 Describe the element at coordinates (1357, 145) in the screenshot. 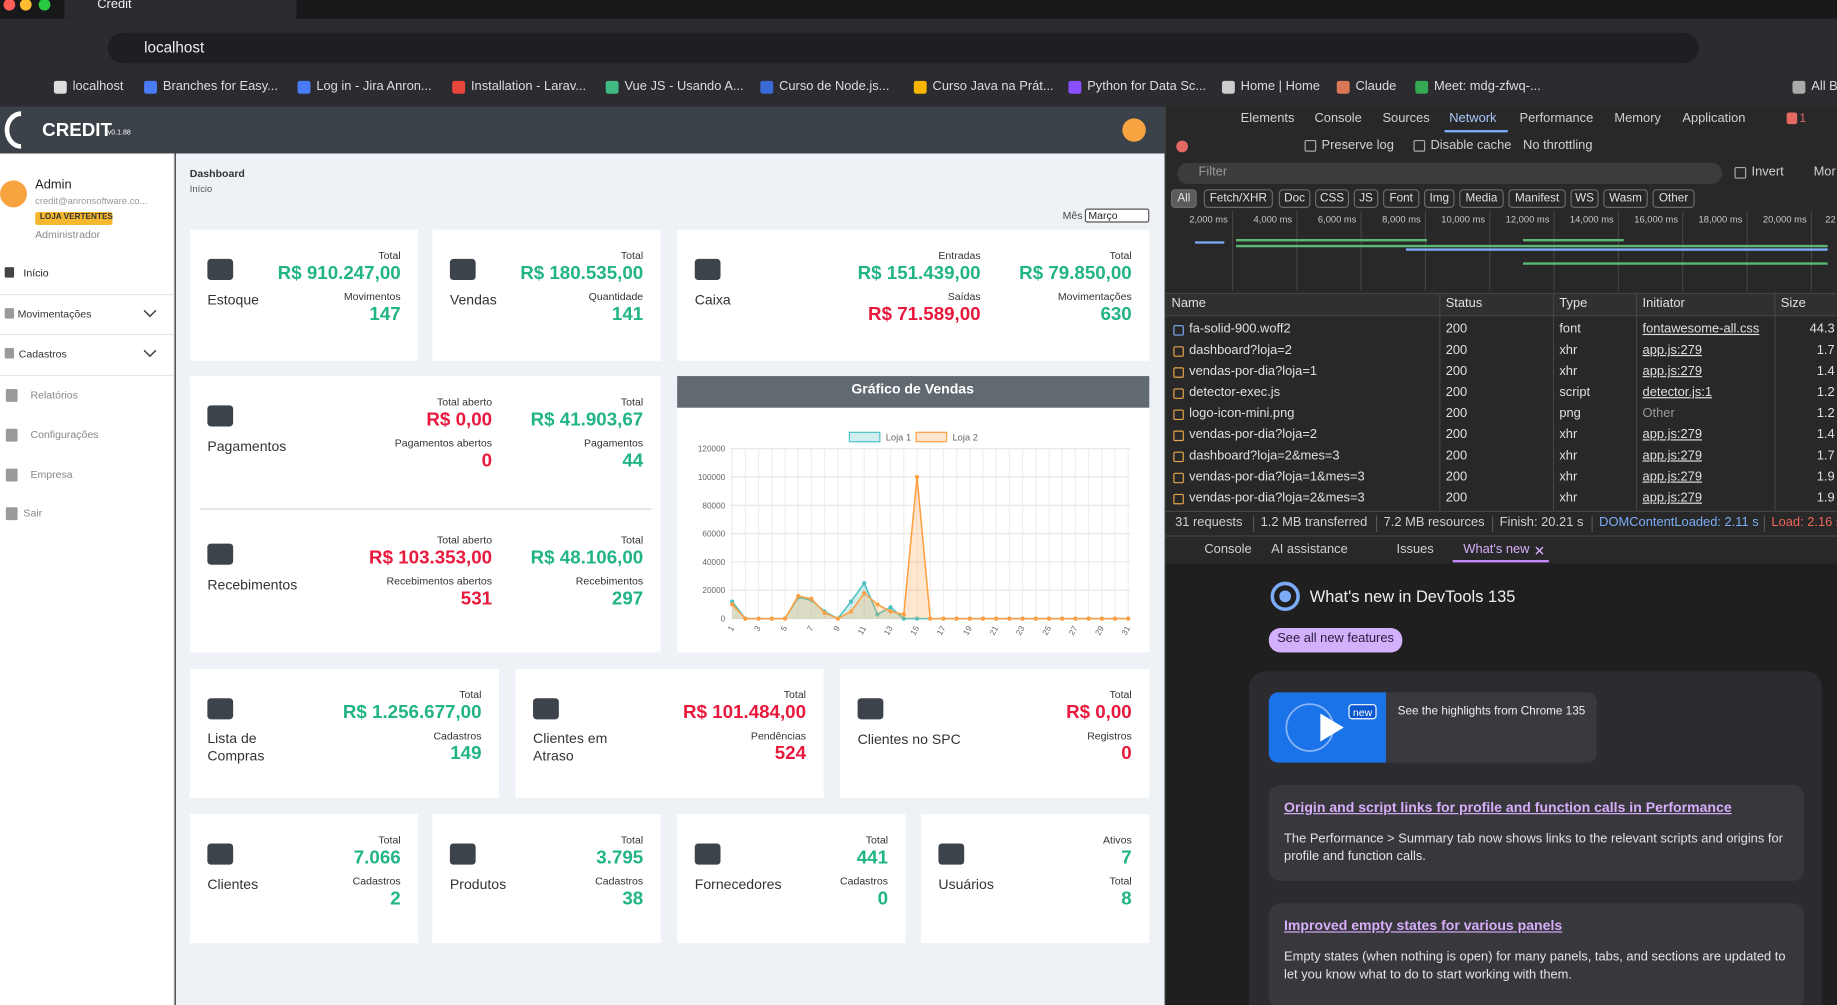

I see `option: Preserve log` at that location.